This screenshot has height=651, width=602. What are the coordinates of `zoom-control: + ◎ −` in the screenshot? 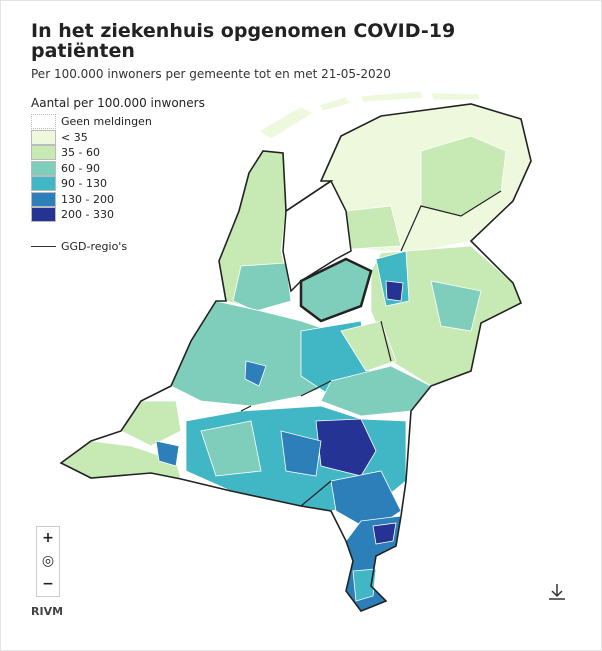 It's located at (48, 561).